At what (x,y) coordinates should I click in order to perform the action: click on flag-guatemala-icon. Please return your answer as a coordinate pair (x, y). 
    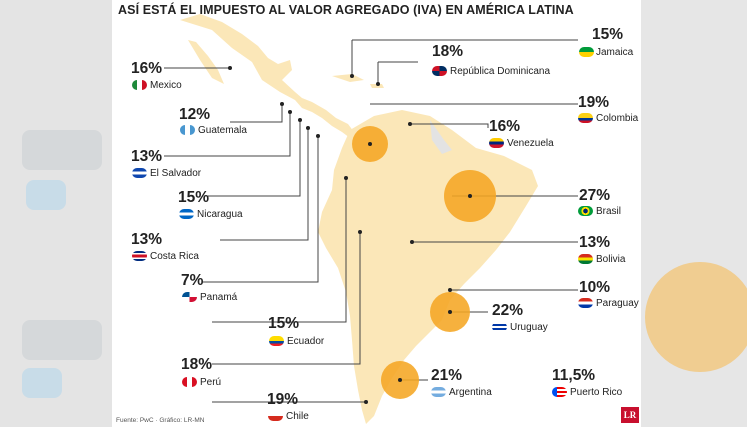
    Looking at the image, I should click on (187, 130).